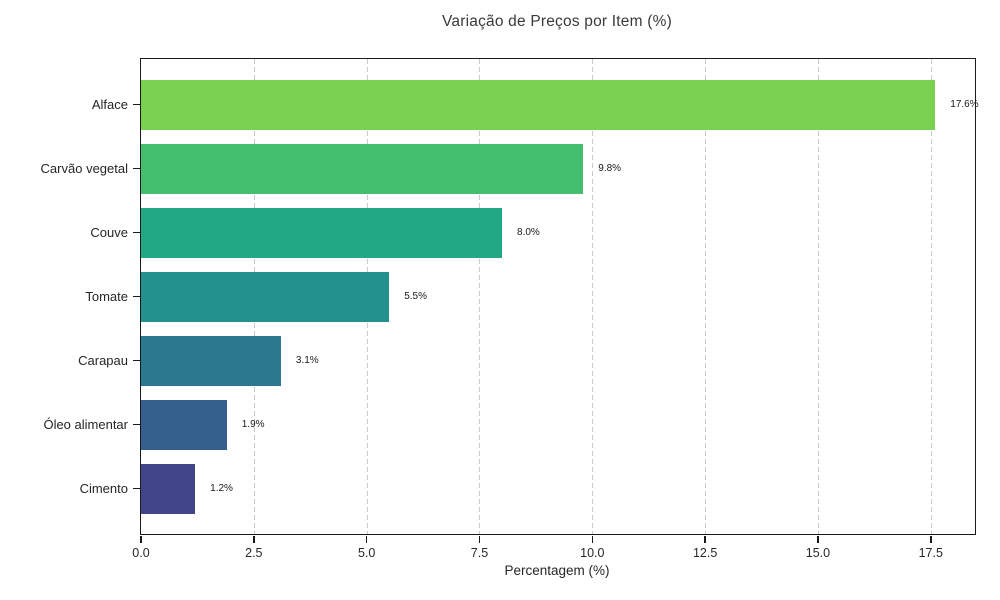 This screenshot has width=1000, height=600. What do you see at coordinates (930, 553) in the screenshot?
I see `x-tick-label: 17.5` at bounding box center [930, 553].